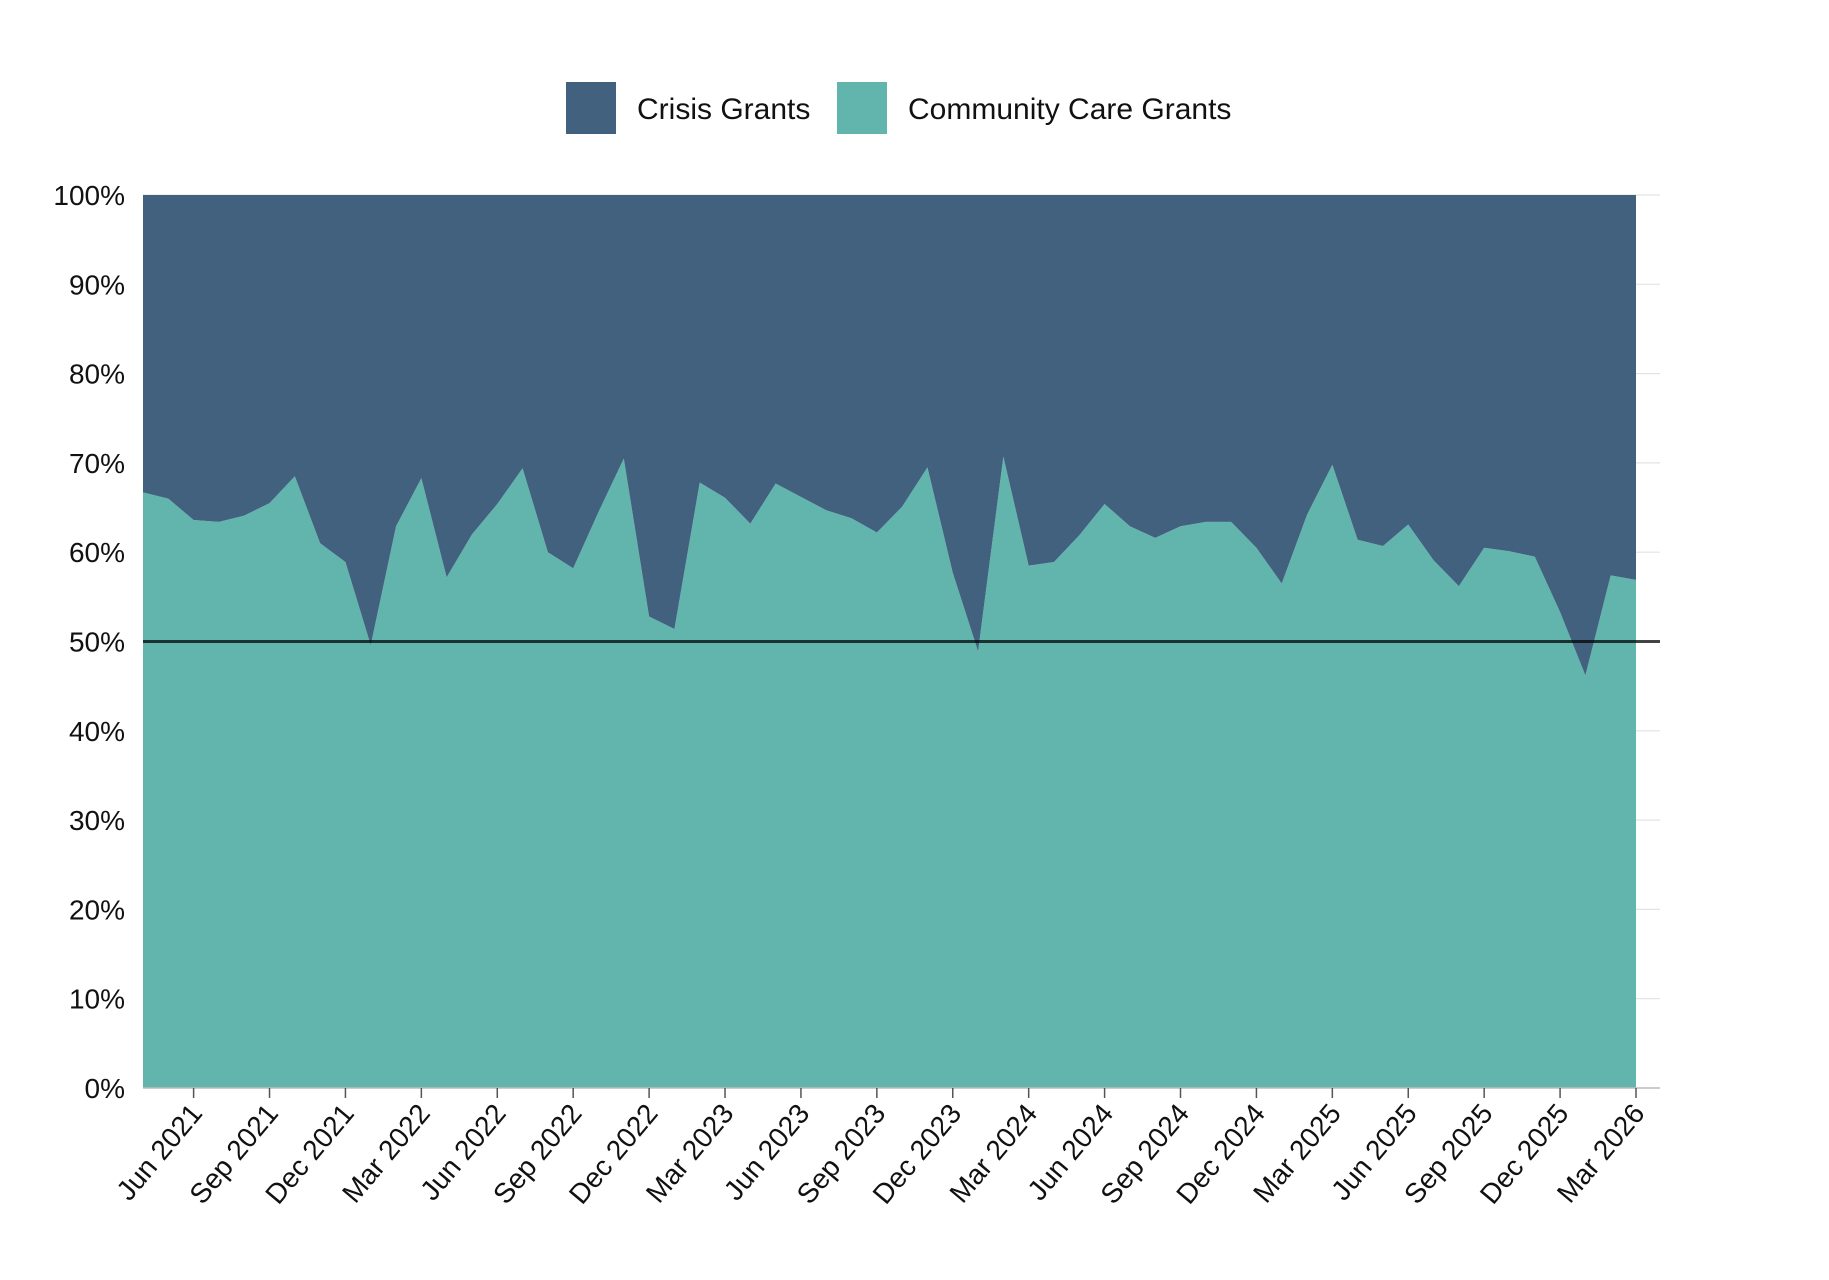 The height and width of the screenshot is (1280, 1829). What do you see at coordinates (97, 284) in the screenshot?
I see `y-tick-label: 90%` at bounding box center [97, 284].